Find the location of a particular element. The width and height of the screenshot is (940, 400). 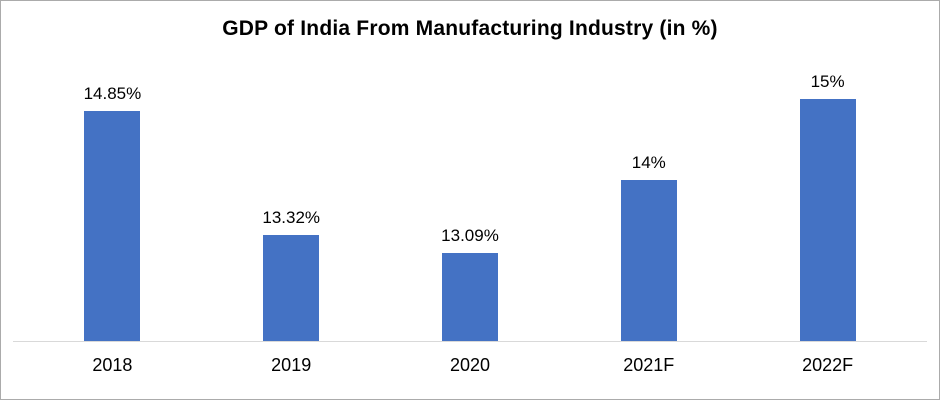

x-axis-label: 2020 is located at coordinates (470, 365).